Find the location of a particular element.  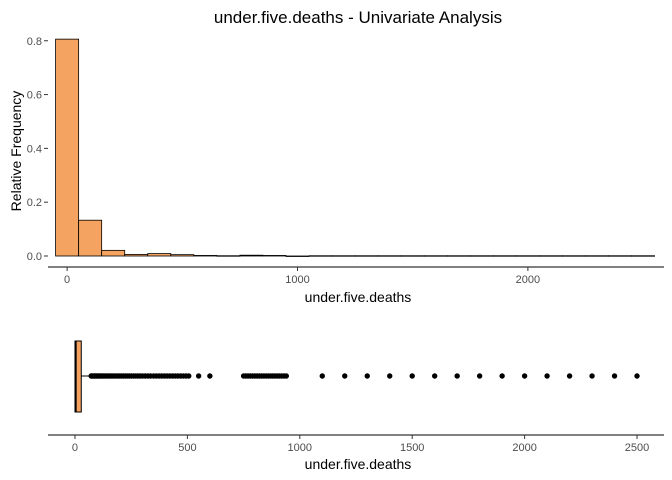

y-axis-ticks: 0.0 0.2 0.4 0.6 0.8 is located at coordinates (37, 149).